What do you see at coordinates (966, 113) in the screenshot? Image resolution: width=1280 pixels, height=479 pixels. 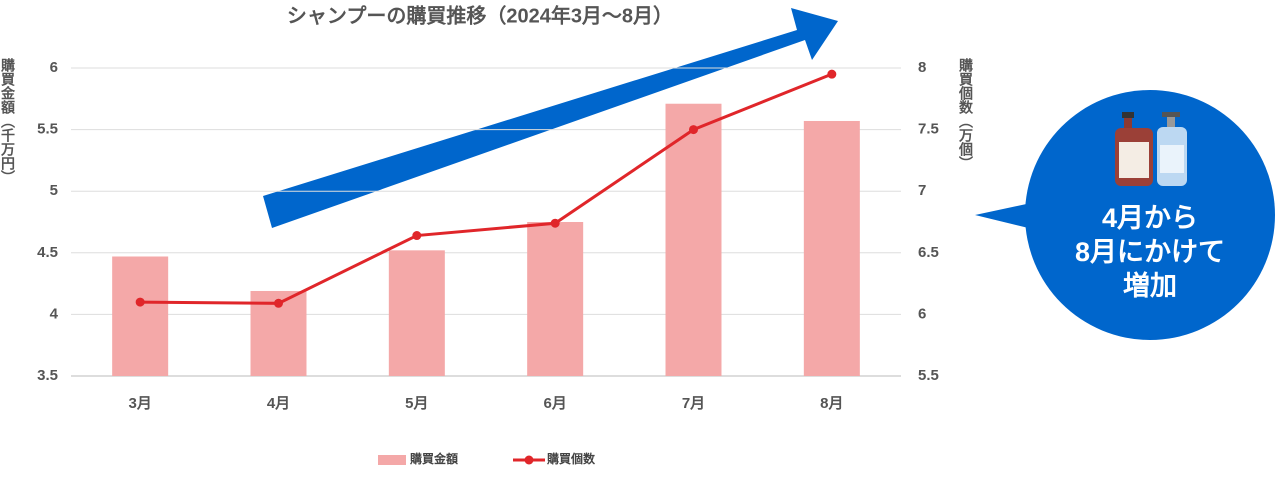 I see `y2-axis-title: 購買個数（万個）` at bounding box center [966, 113].